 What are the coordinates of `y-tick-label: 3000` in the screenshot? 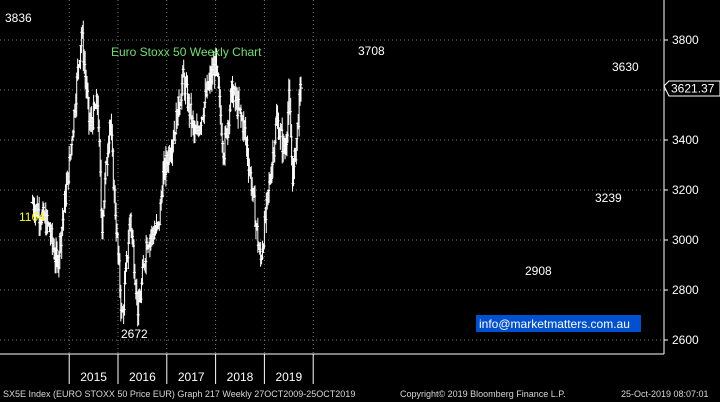 It's located at (685, 240).